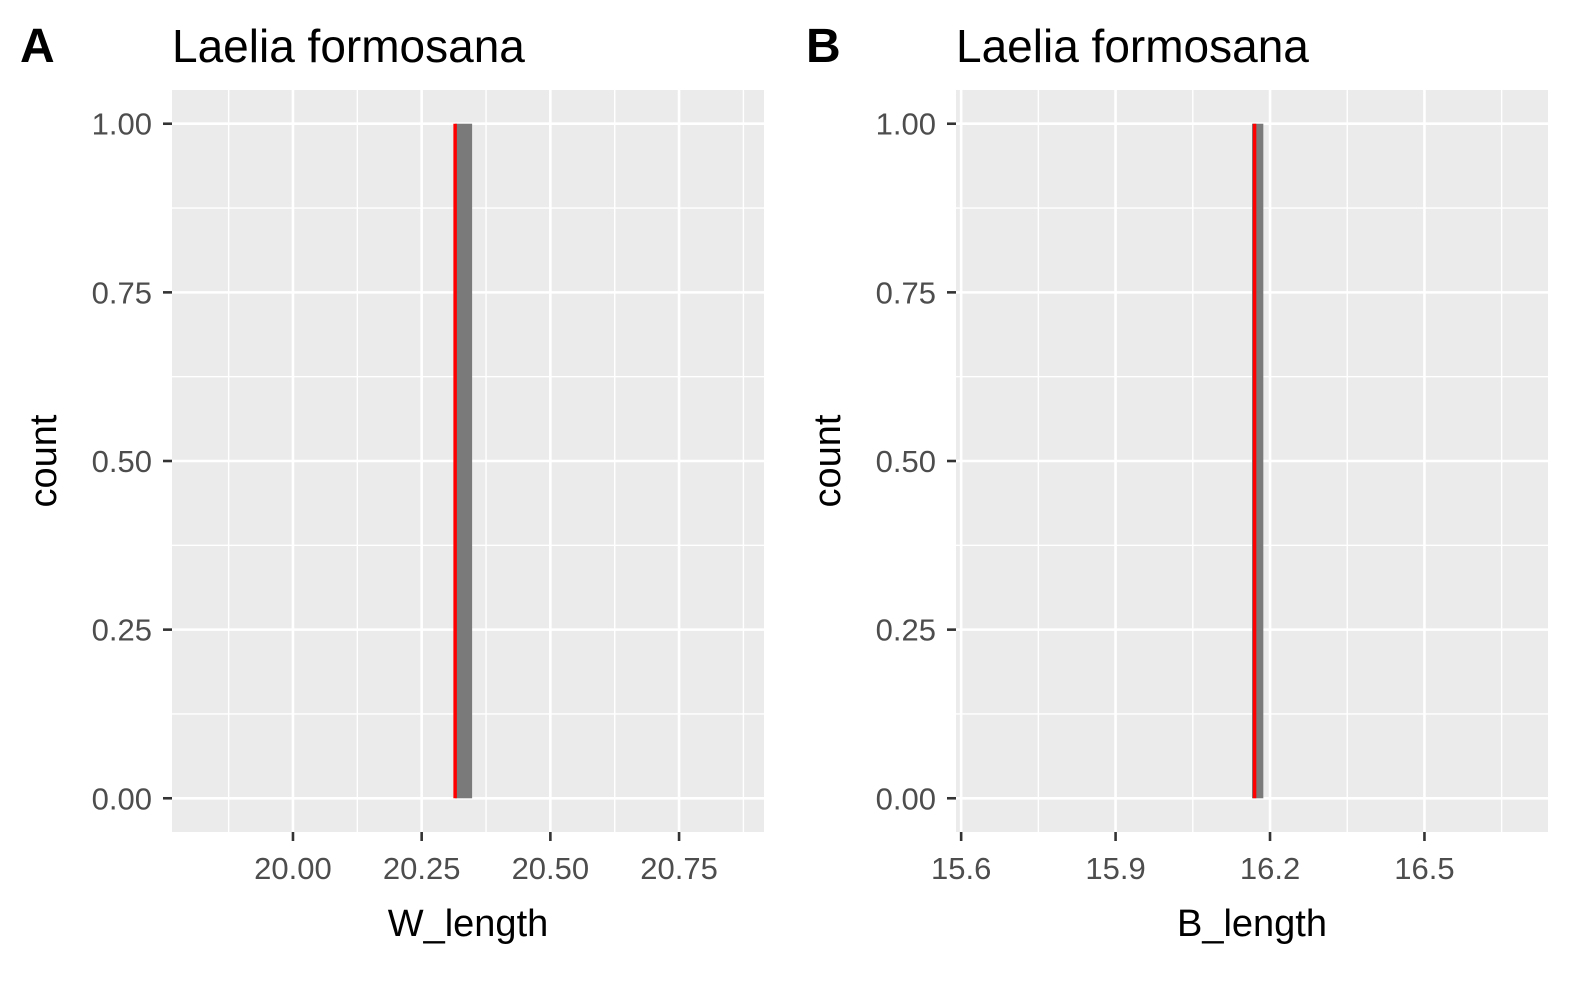 Image resolution: width=1593 pixels, height=984 pixels. What do you see at coordinates (348, 46) in the screenshot?
I see `panel-a-title: Laelia formosana` at bounding box center [348, 46].